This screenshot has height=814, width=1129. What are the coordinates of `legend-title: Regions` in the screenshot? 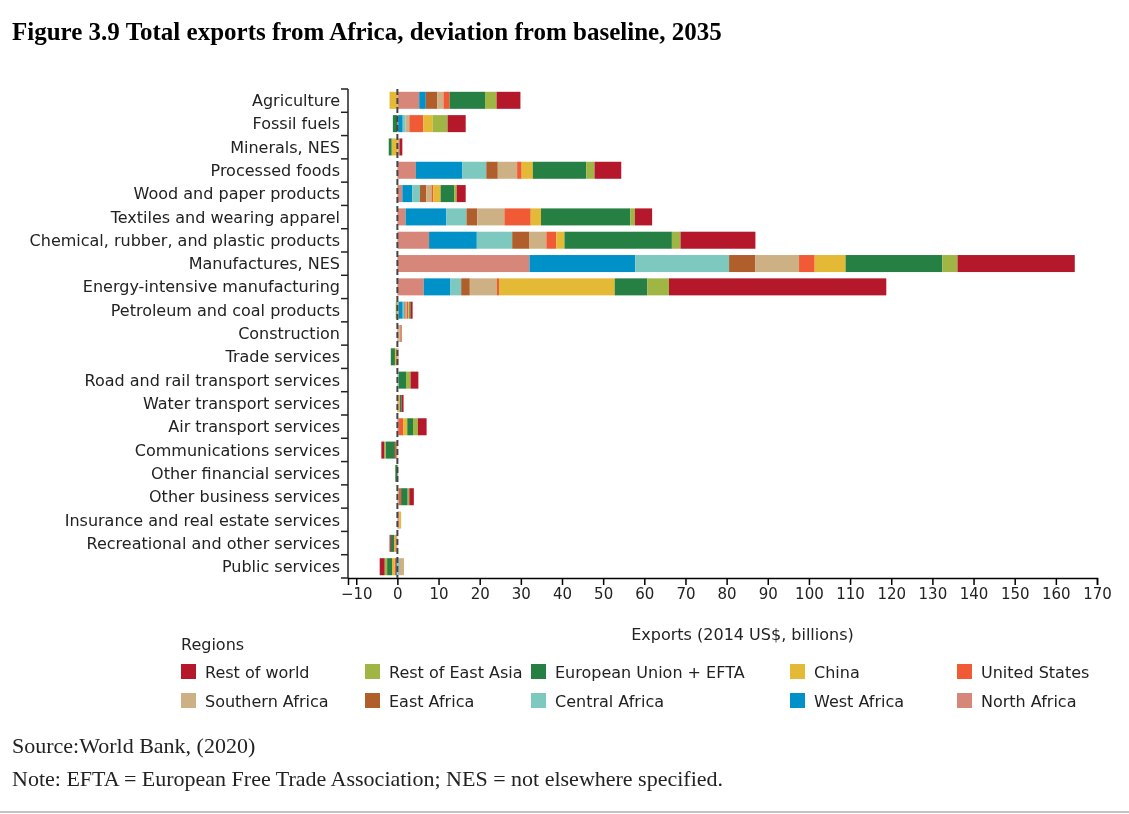 It's located at (213, 644).